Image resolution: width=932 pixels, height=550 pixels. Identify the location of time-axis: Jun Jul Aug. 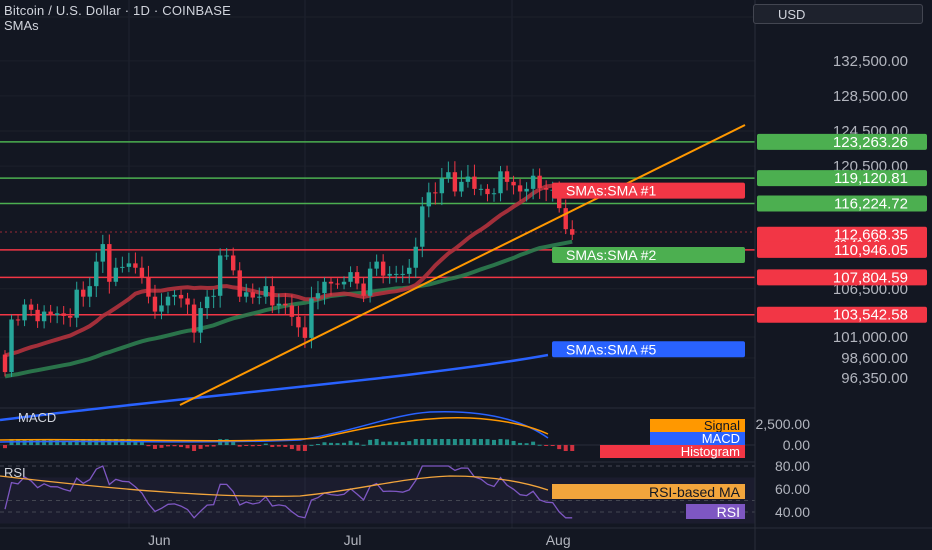
(466, 537).